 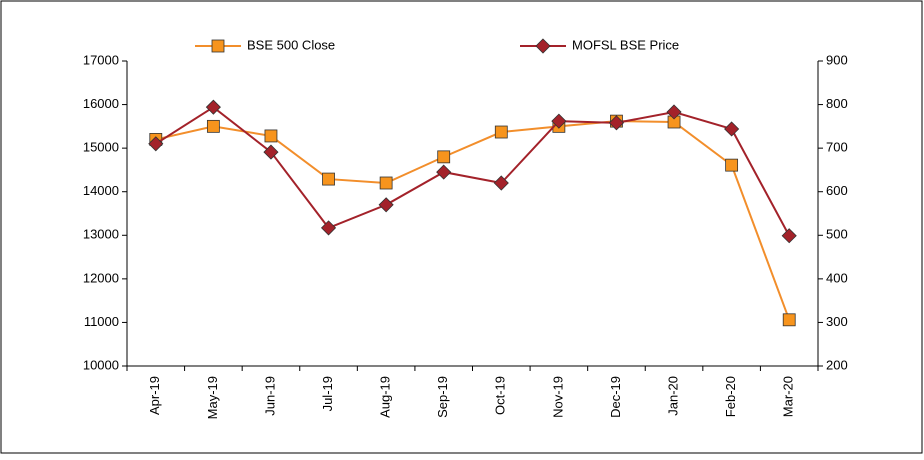 What do you see at coordinates (101, 103) in the screenshot?
I see `y-tick-label: 16000` at bounding box center [101, 103].